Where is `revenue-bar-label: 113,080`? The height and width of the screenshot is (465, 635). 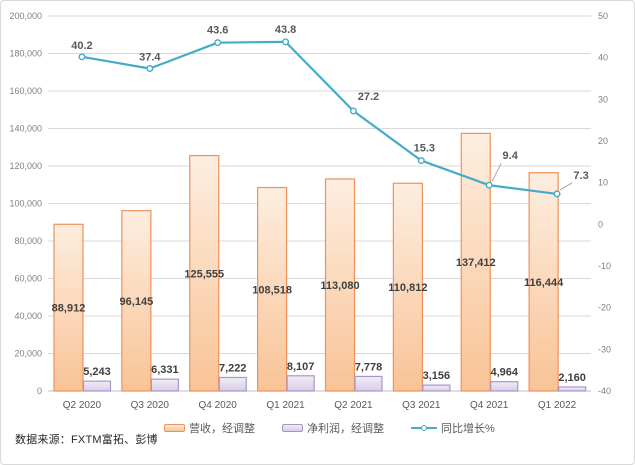
revenue-bar-label: 113,080 is located at coordinates (339, 286).